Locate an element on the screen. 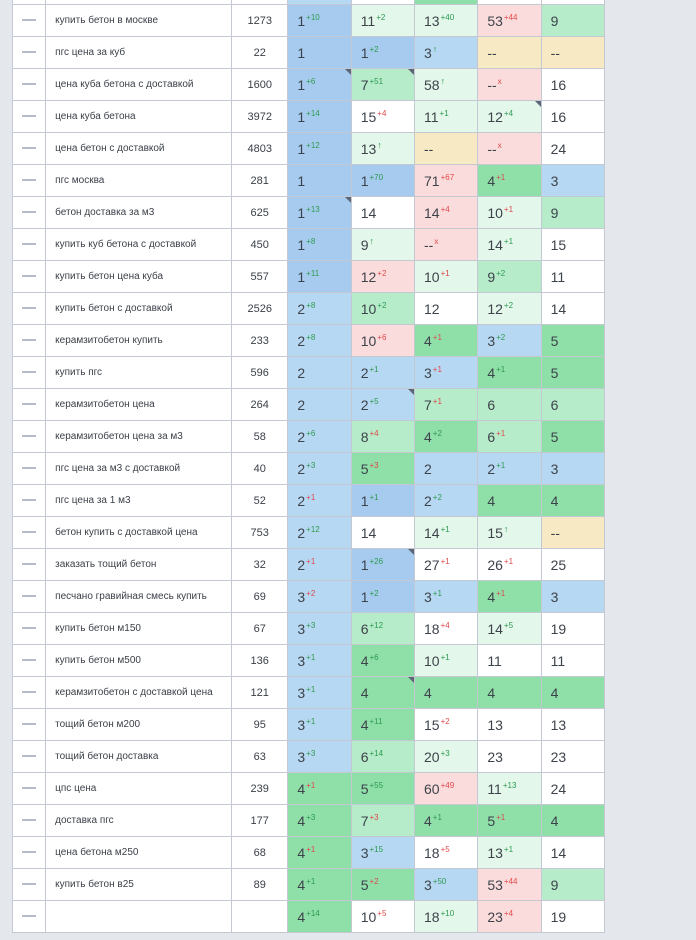 The height and width of the screenshot is (940, 696). position-cell: 10+6 is located at coordinates (383, 340).